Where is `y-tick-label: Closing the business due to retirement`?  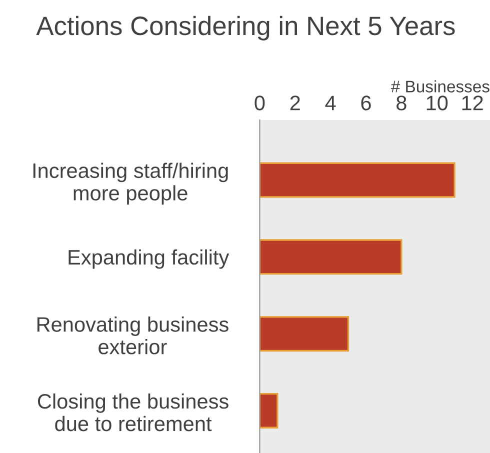 y-tick-label: Closing the business due to retirement is located at coordinates (133, 412).